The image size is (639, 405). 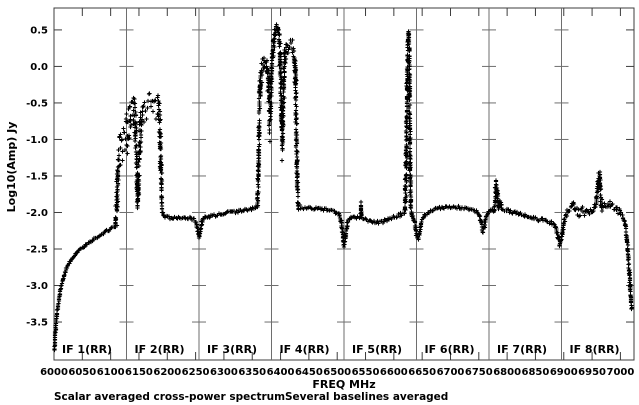 What do you see at coordinates (422, 372) in the screenshot?
I see `x-tick-label: 6650` at bounding box center [422, 372].